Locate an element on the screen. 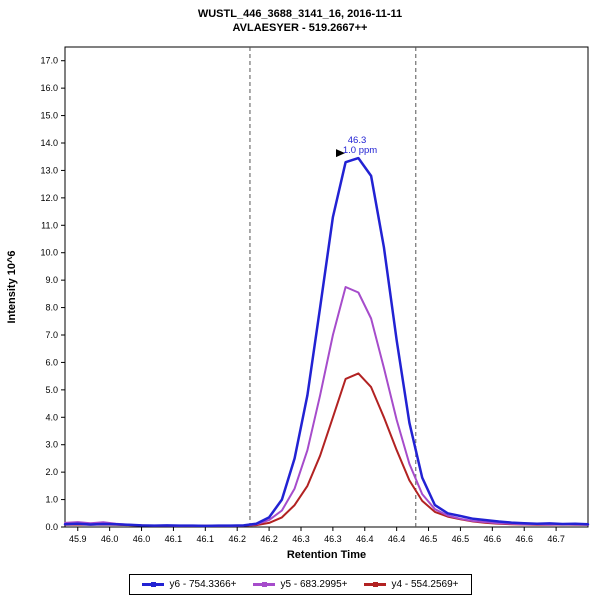 The height and width of the screenshot is (600, 600). legend-label: y4 - 554.2569+ is located at coordinates (425, 584).